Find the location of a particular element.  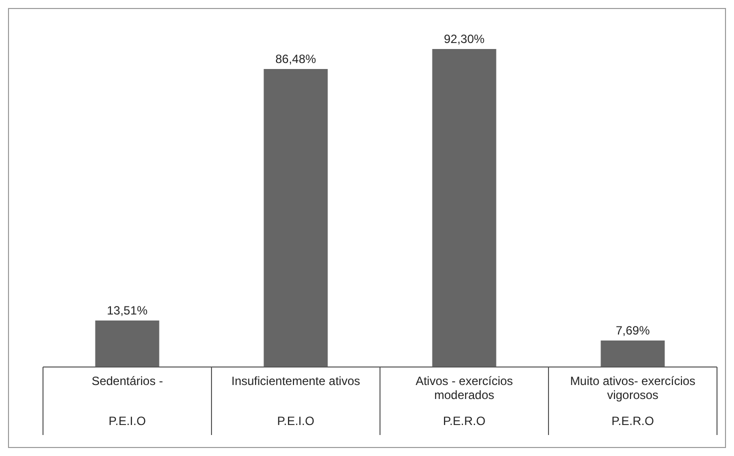

category-label: Insuficientemente ativos P.E.I.O is located at coordinates (295, 401).